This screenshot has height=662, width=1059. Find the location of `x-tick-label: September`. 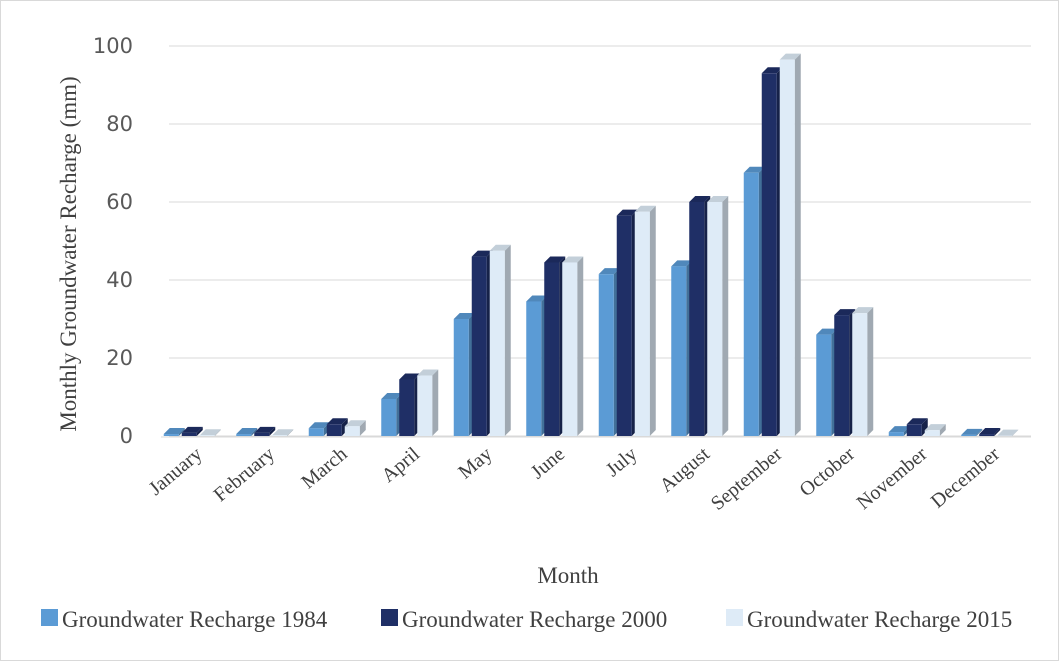

x-tick-label: September is located at coordinates (747, 479).